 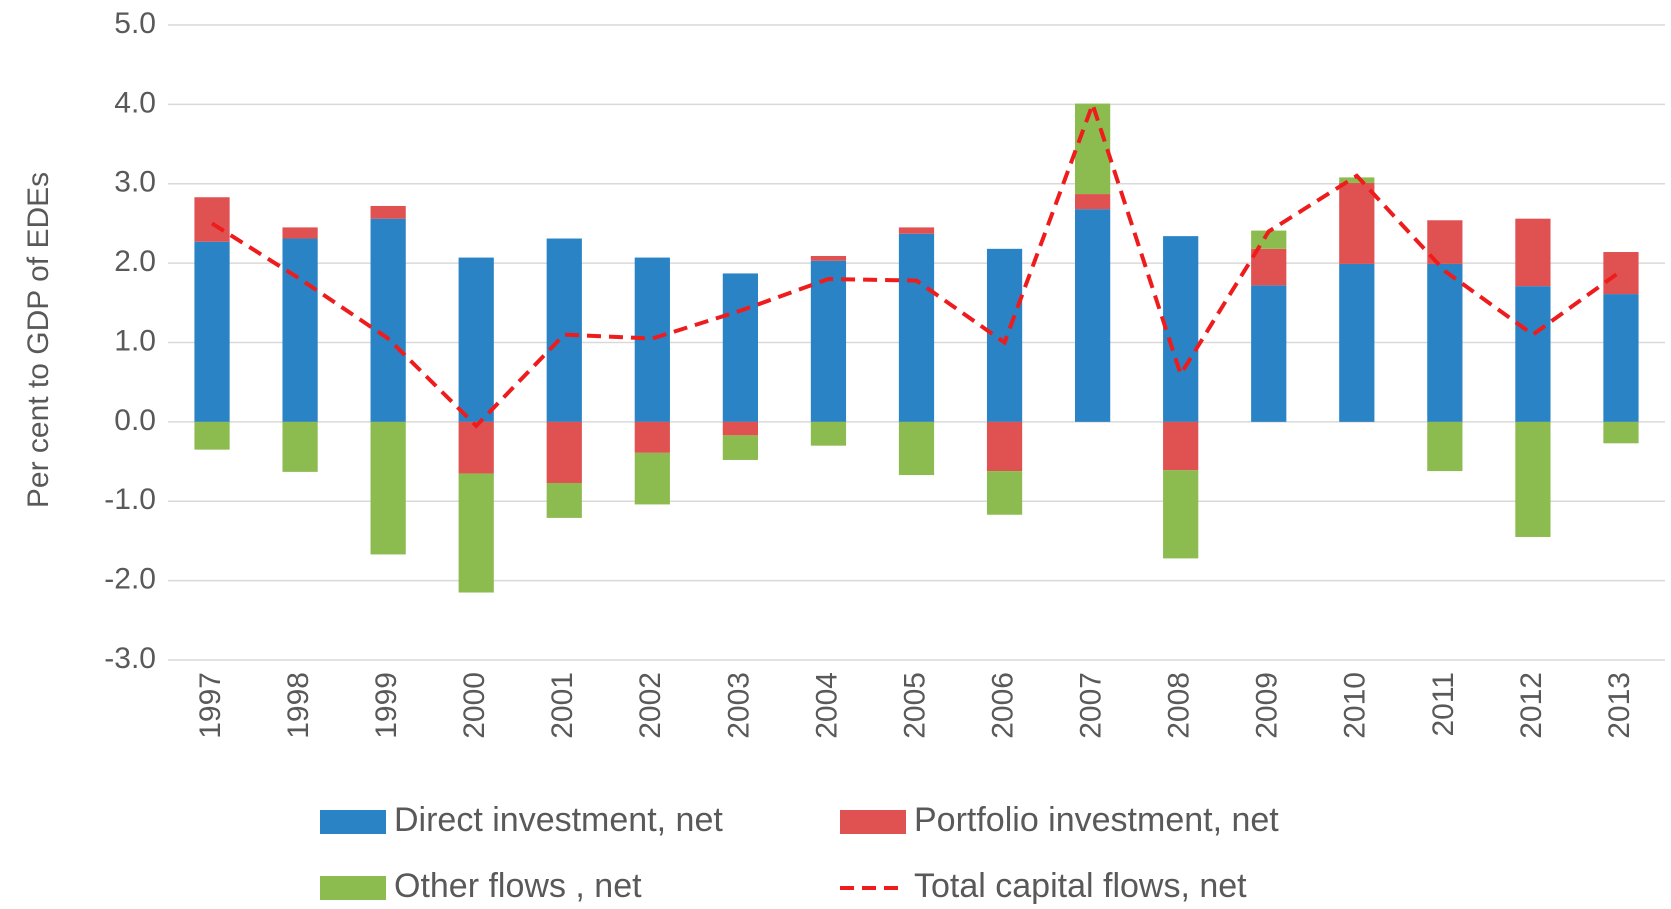 I want to click on legend-label: Other flows , net, so click(x=518, y=886).